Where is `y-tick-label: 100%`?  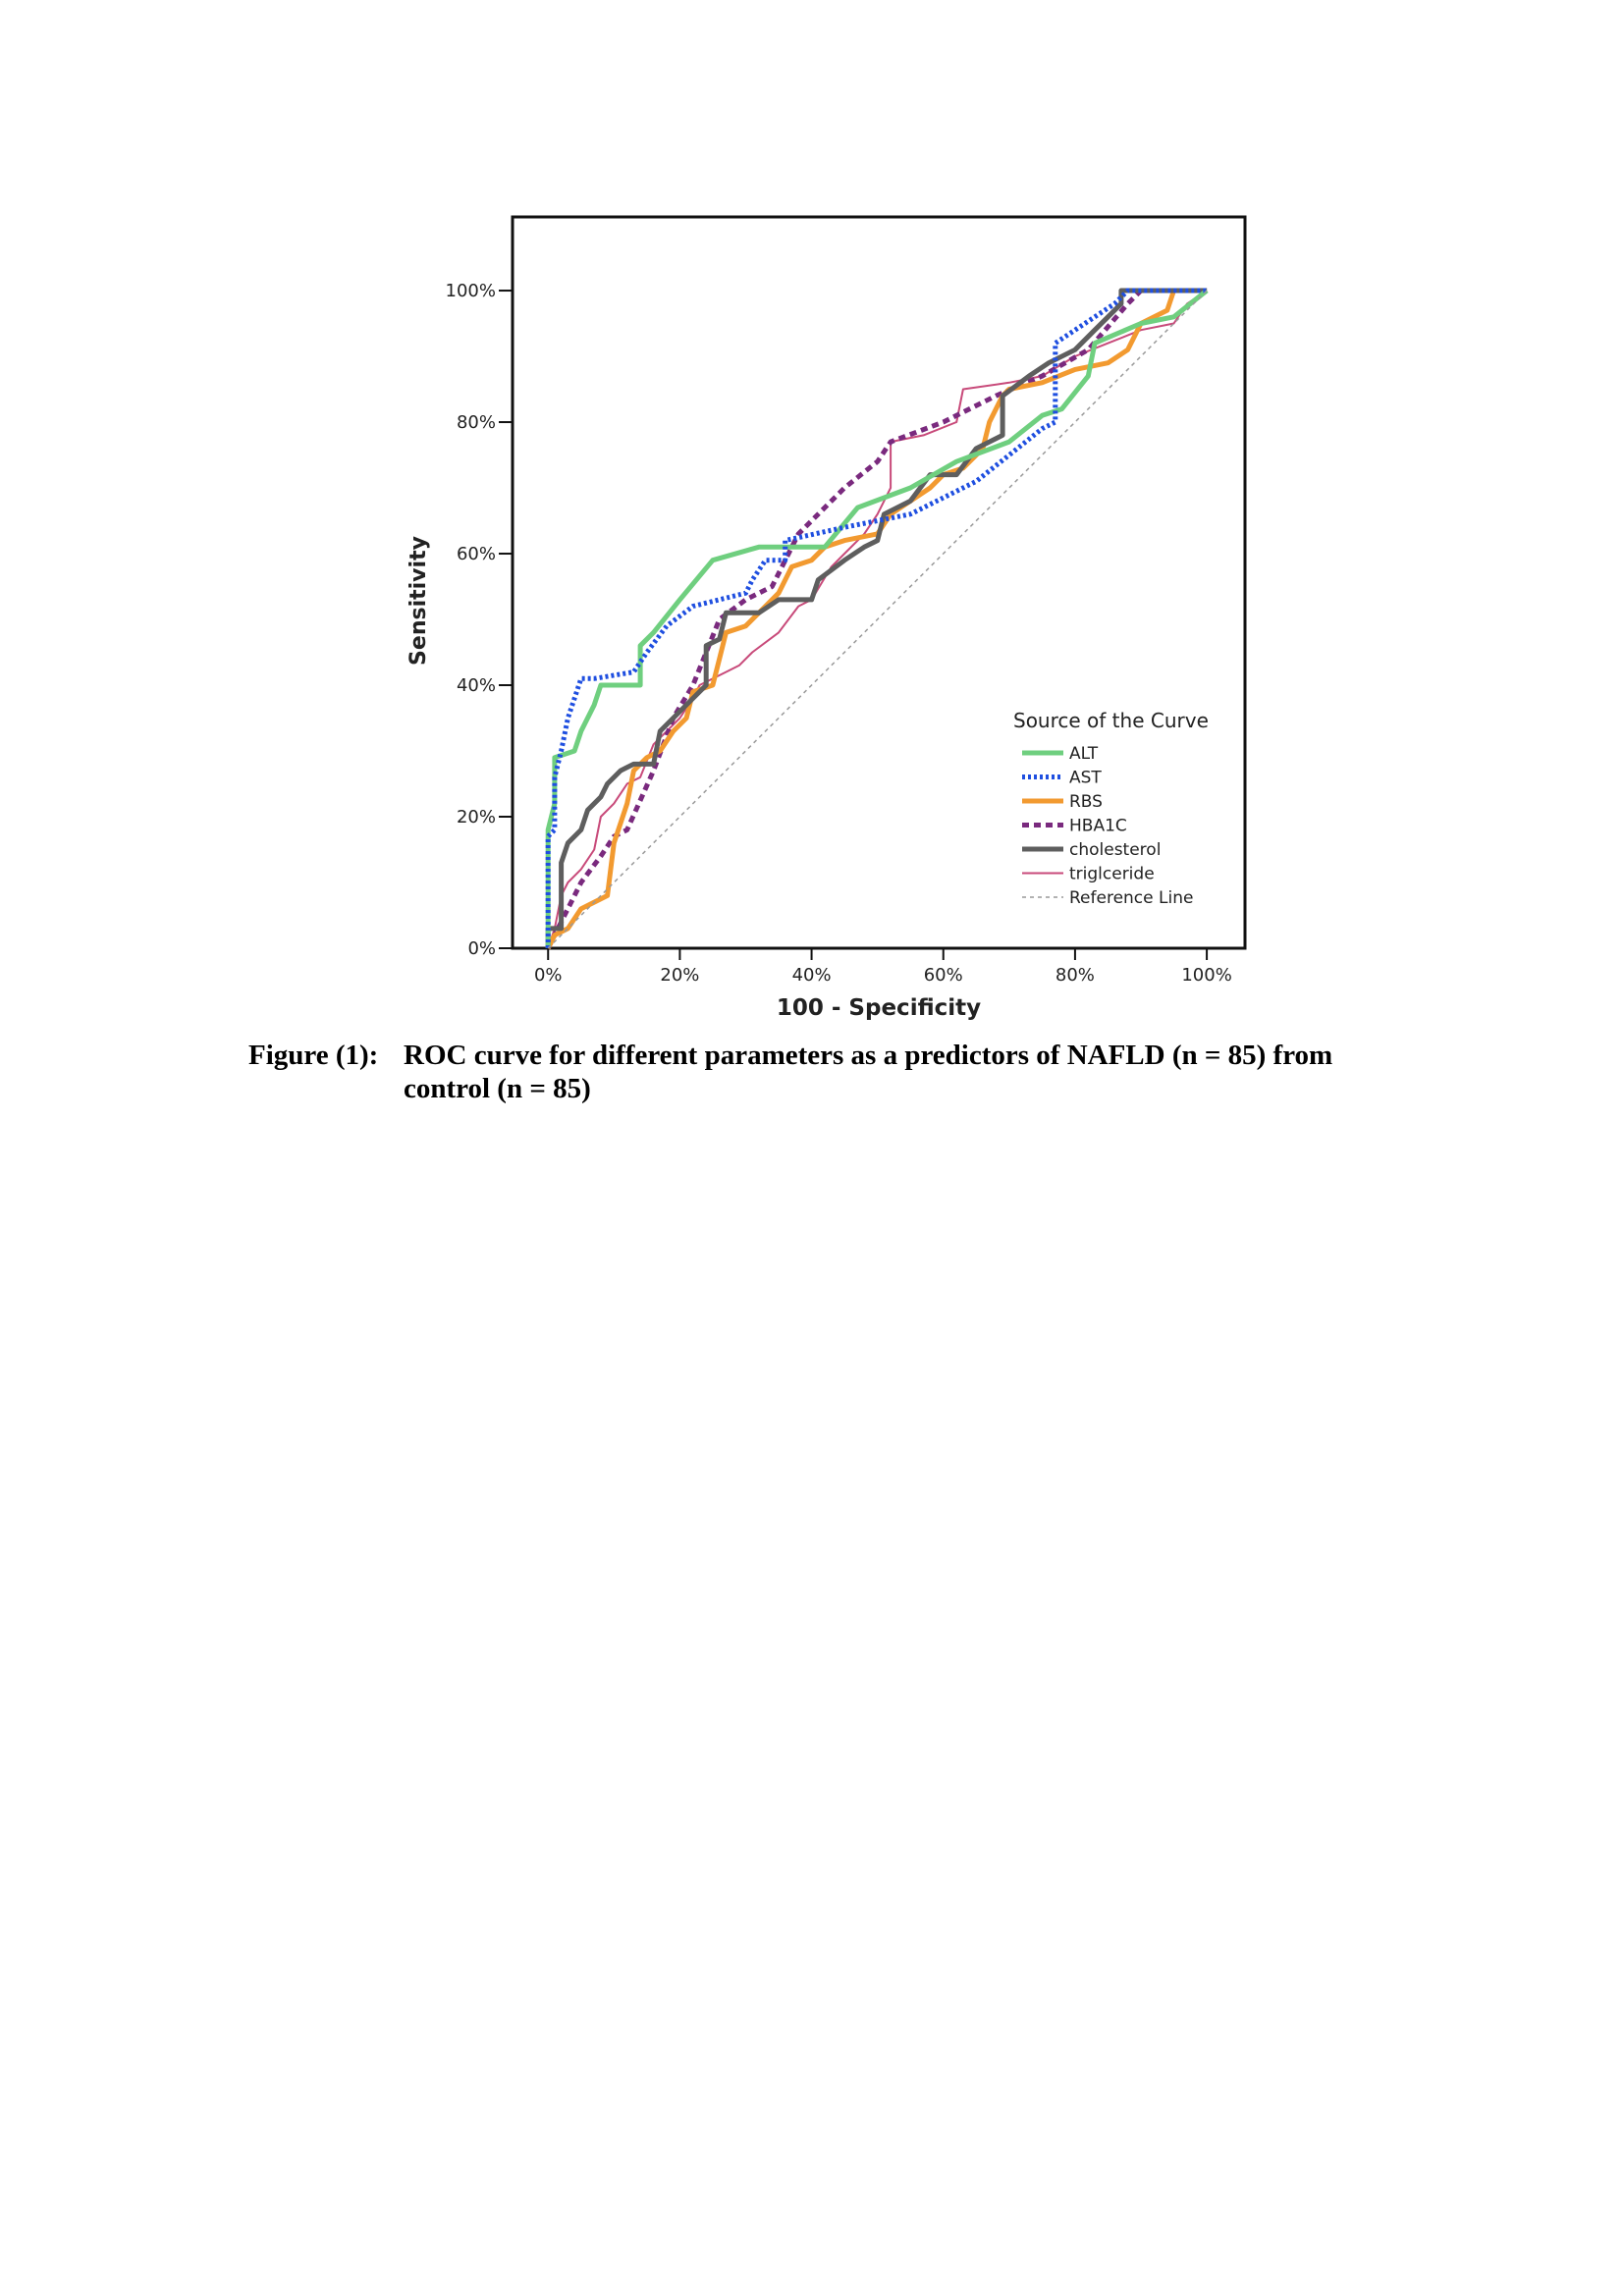 y-tick-label: 100% is located at coordinates (471, 291).